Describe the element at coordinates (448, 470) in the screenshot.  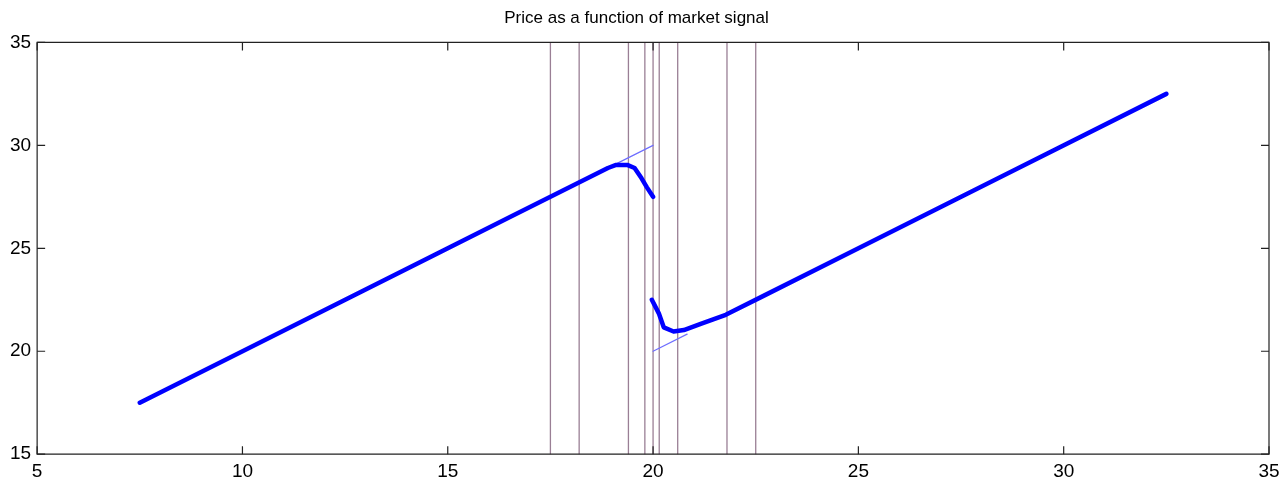
I see `x-tick-label: 15` at that location.